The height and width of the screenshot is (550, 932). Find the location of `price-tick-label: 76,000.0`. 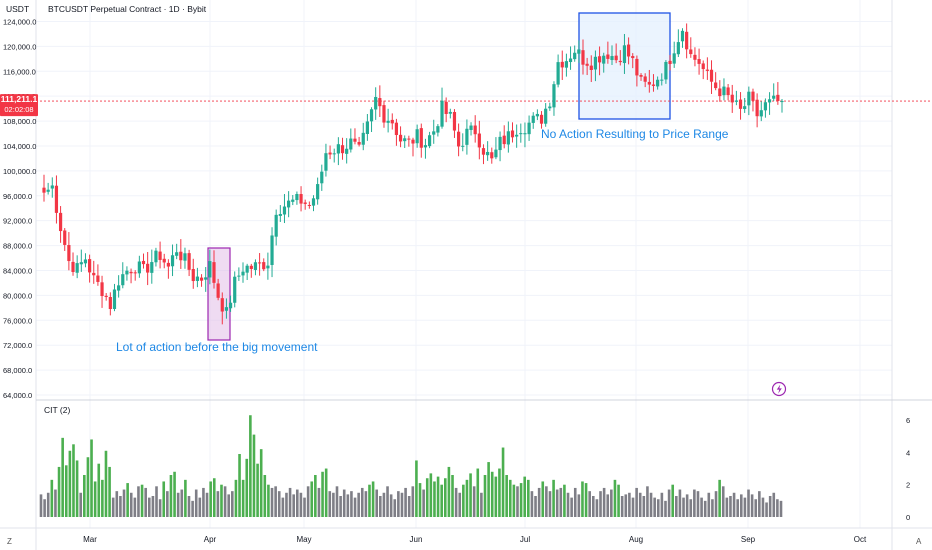

price-tick-label: 76,000.0 is located at coordinates (17, 320).